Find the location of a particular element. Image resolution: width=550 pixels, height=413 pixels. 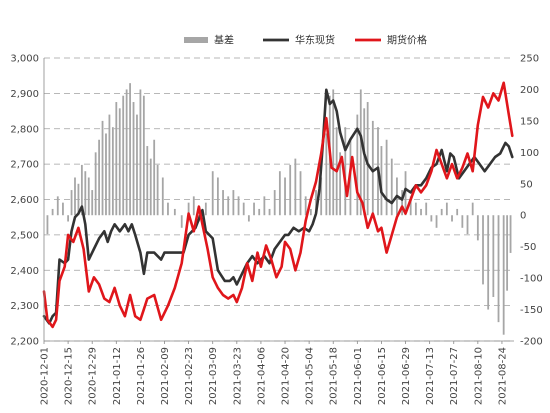

y-right-tick-label: -200 is located at coordinates (531, 342).